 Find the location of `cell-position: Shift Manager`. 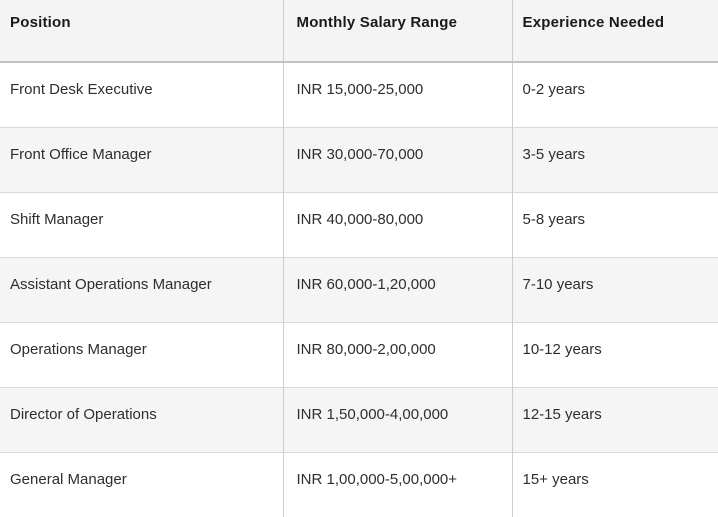

cell-position: Shift Manager is located at coordinates (142, 224).